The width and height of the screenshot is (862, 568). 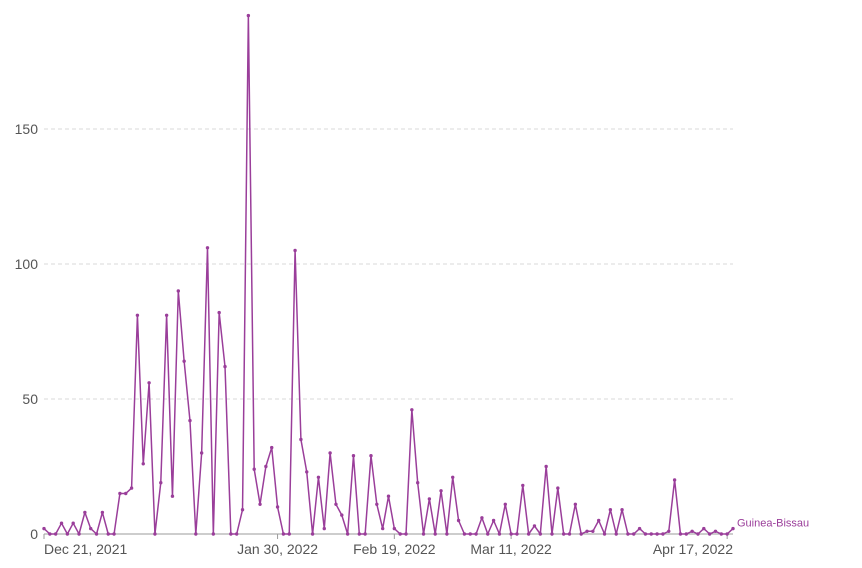 I want to click on series-label: Guinea-Bissau, so click(x=773, y=524).